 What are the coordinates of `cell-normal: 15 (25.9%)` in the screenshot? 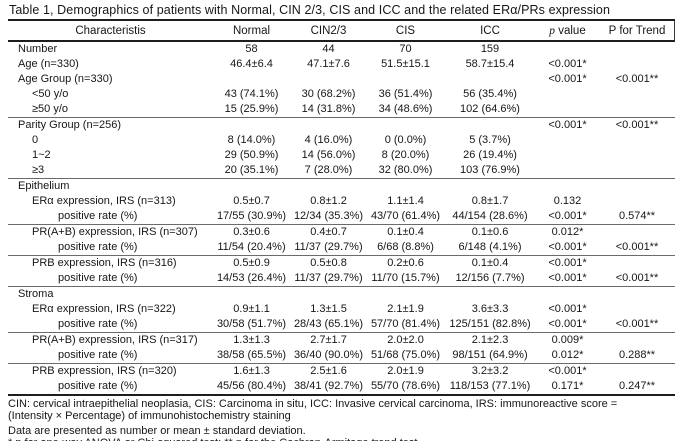 It's located at (251, 109).